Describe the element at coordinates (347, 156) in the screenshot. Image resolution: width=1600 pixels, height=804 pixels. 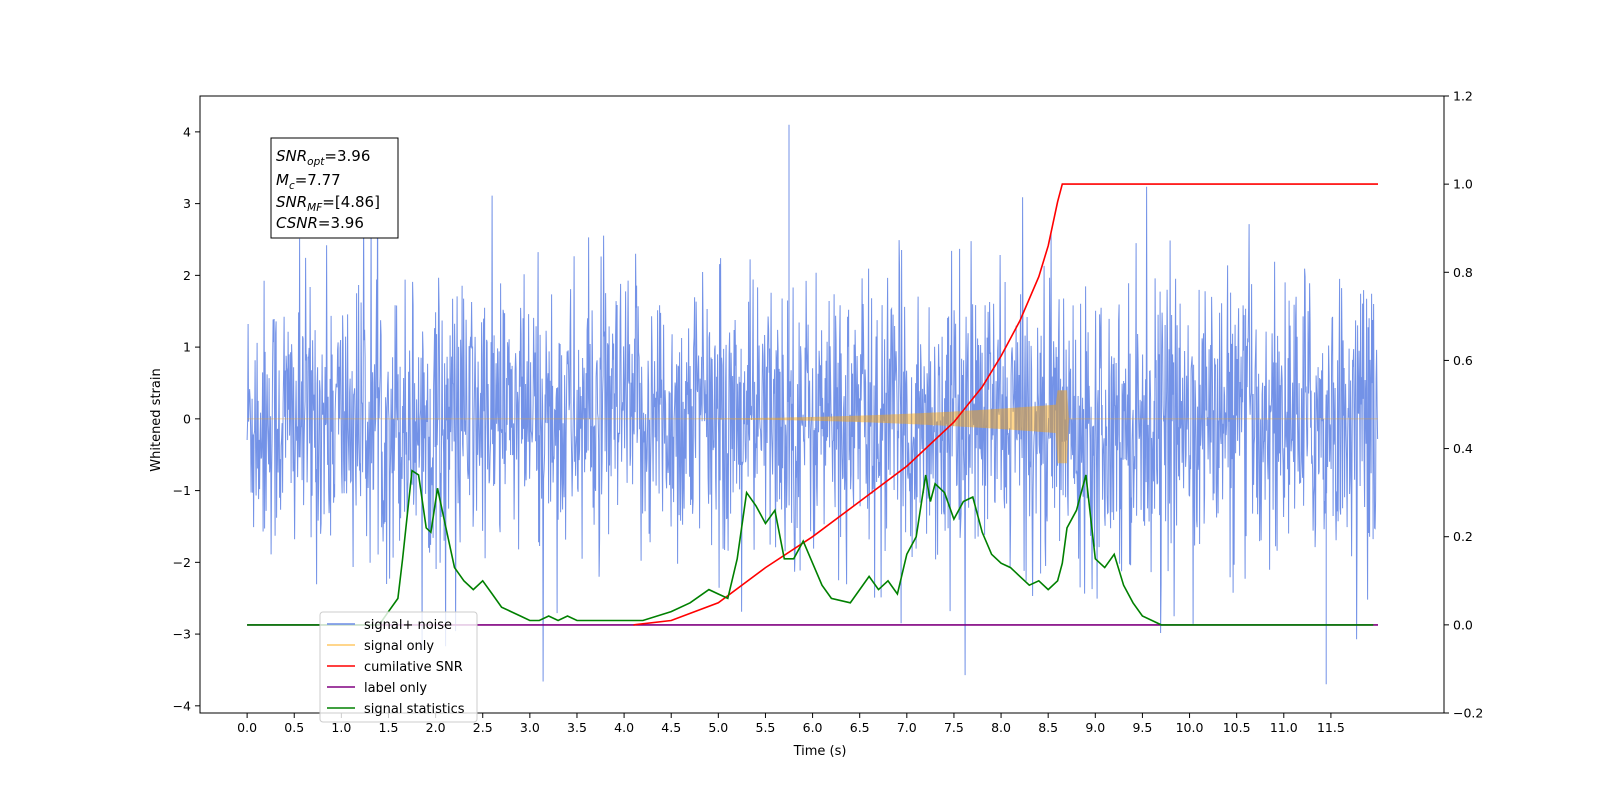
I see `snr-opt-value: =3.96` at that location.